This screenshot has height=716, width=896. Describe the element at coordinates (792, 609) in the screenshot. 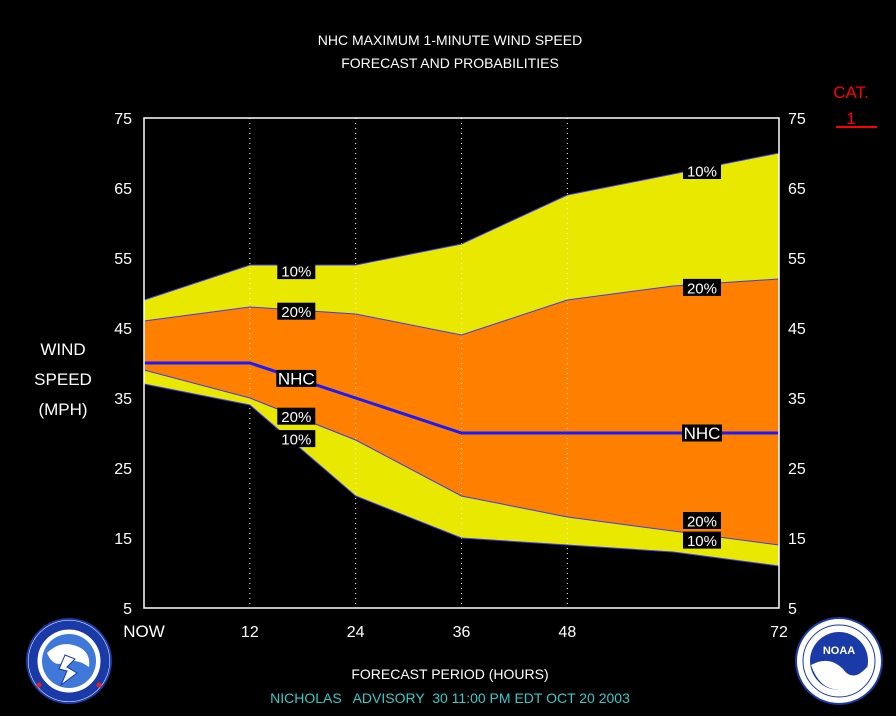

I see `y-tick-right-5: 5` at that location.